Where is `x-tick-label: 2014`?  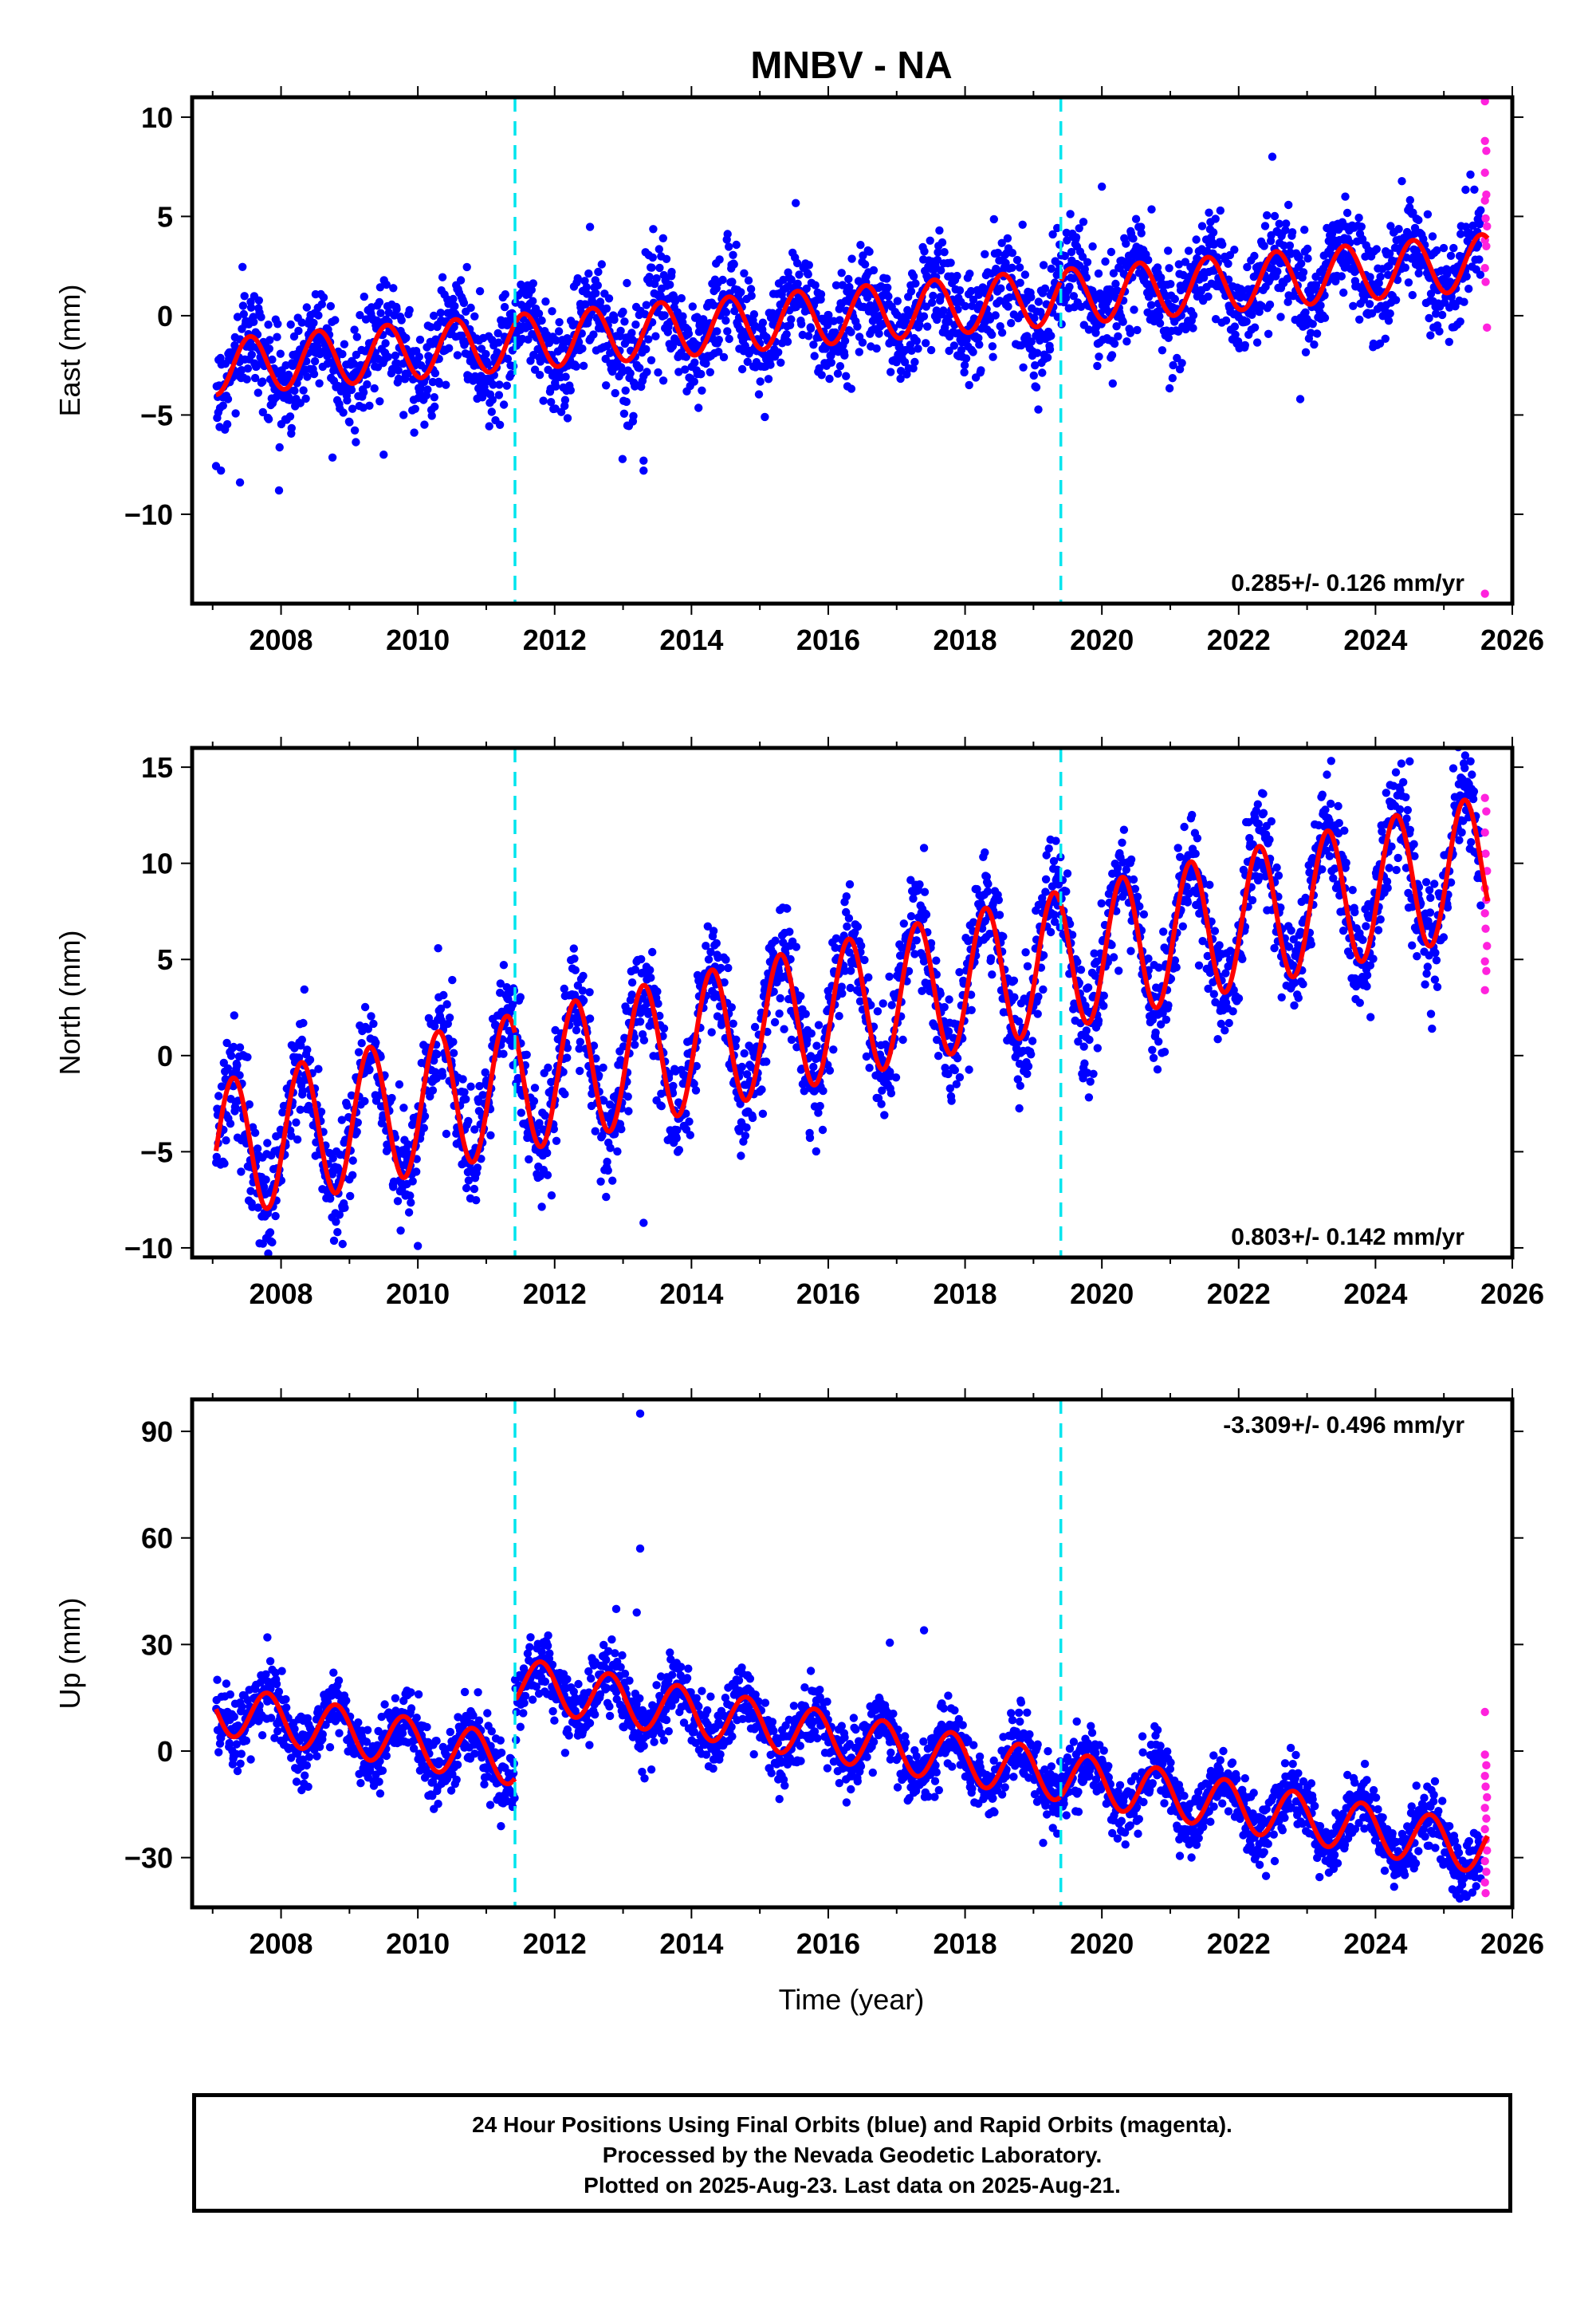
x-tick-label: 2014 is located at coordinates (691, 640).